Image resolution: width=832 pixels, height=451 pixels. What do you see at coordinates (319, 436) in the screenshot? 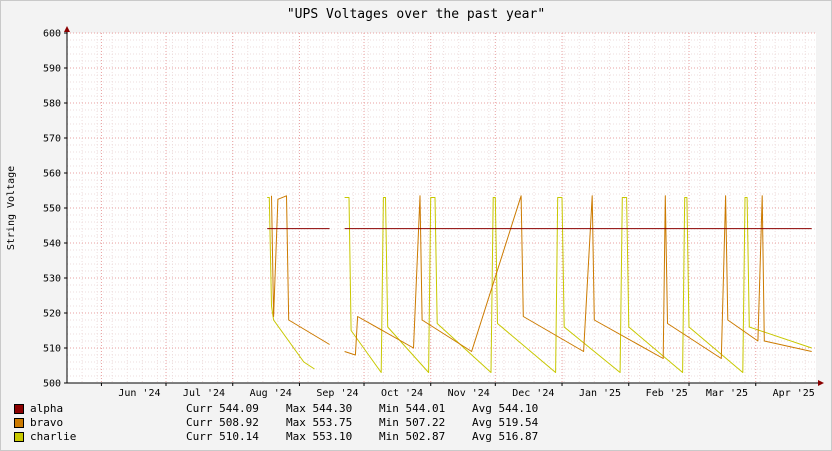
I see `stat-max-charlie: Max 553.10` at bounding box center [319, 436].